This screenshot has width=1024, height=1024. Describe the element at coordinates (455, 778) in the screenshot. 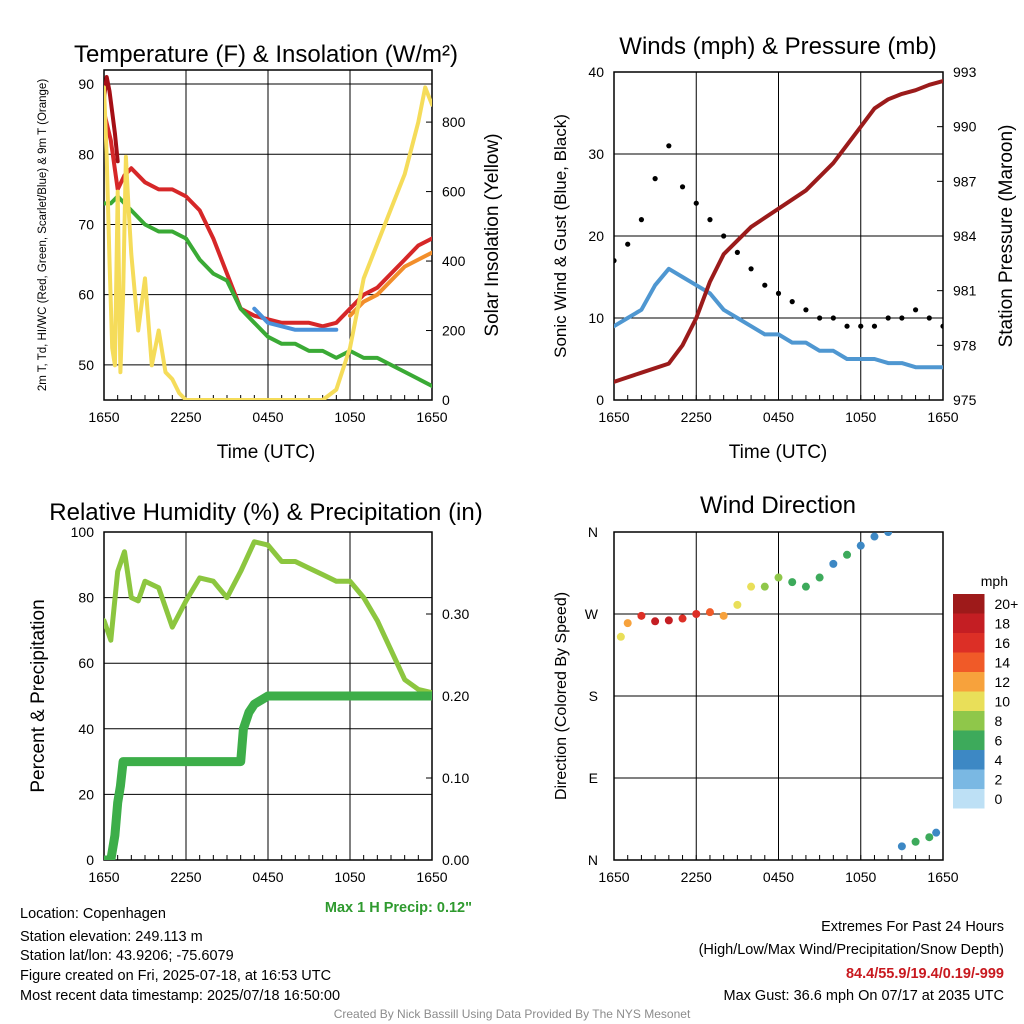

I see `y-tick-label-right: 0.10` at that location.